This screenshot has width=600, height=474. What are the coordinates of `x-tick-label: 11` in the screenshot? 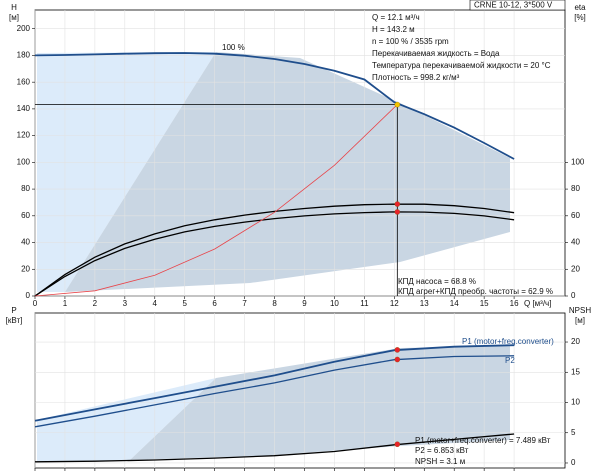 It's located at (364, 303).